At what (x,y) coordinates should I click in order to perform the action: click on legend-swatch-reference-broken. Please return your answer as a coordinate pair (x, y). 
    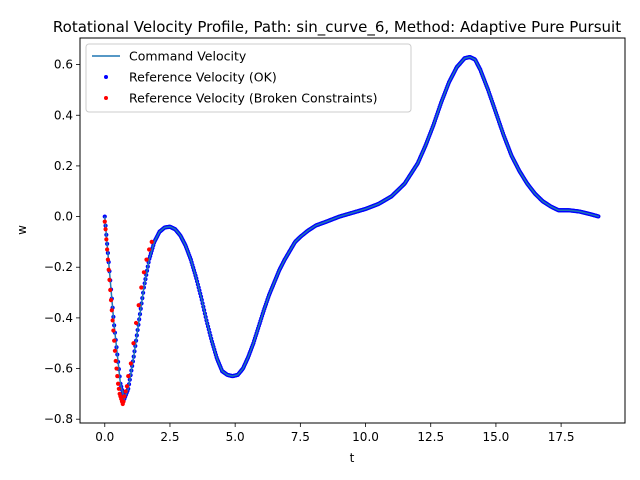
    Looking at the image, I should click on (106, 98).